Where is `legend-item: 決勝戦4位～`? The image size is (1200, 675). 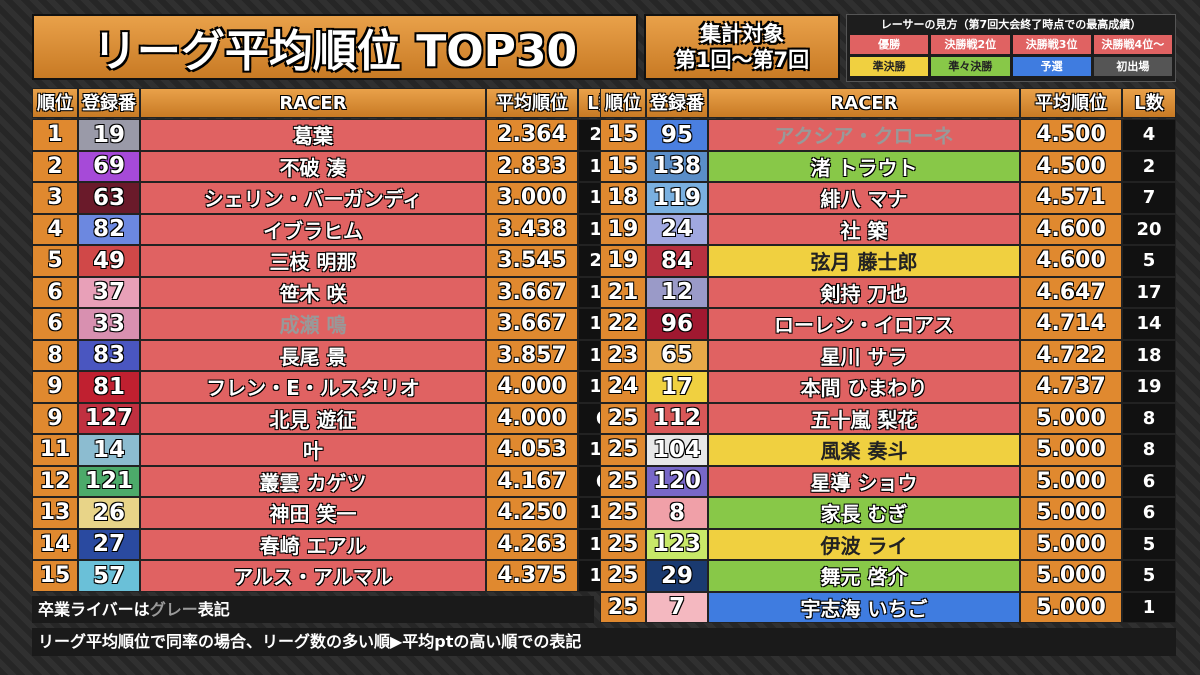 legend-item: 決勝戦4位～ is located at coordinates (1132, 44).